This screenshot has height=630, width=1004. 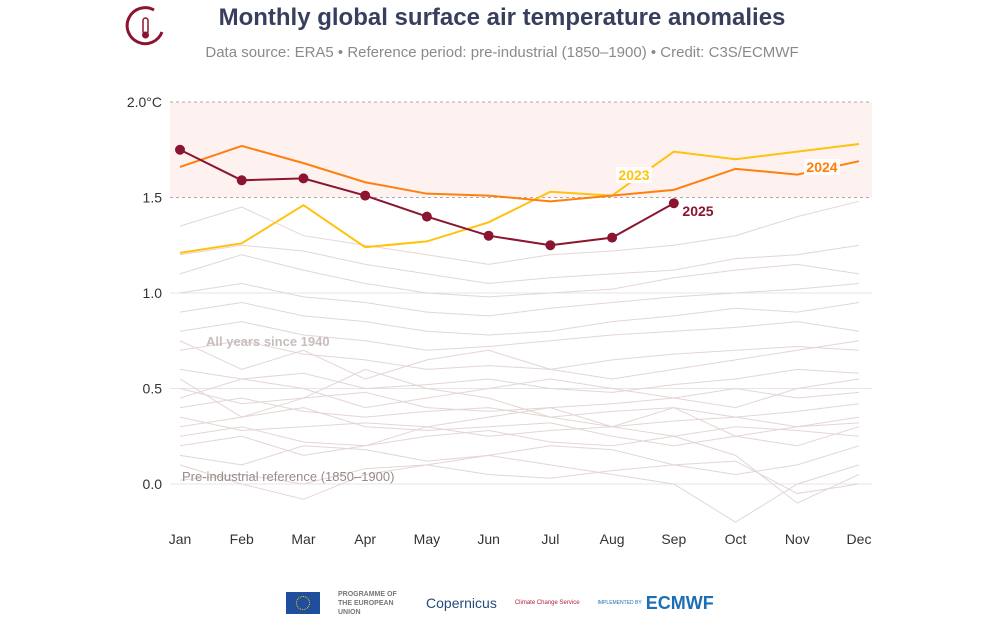 I want to click on c3s-footer-logo: Climate Change Service, so click(x=547, y=603).